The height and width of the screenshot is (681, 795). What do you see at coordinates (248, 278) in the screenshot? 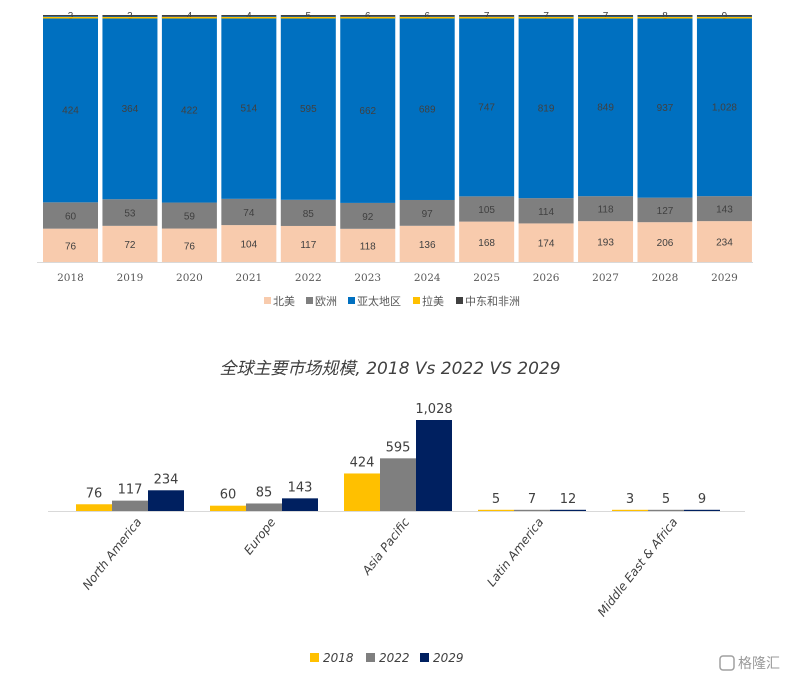
I see `x-tick-label: 2021` at bounding box center [248, 278].